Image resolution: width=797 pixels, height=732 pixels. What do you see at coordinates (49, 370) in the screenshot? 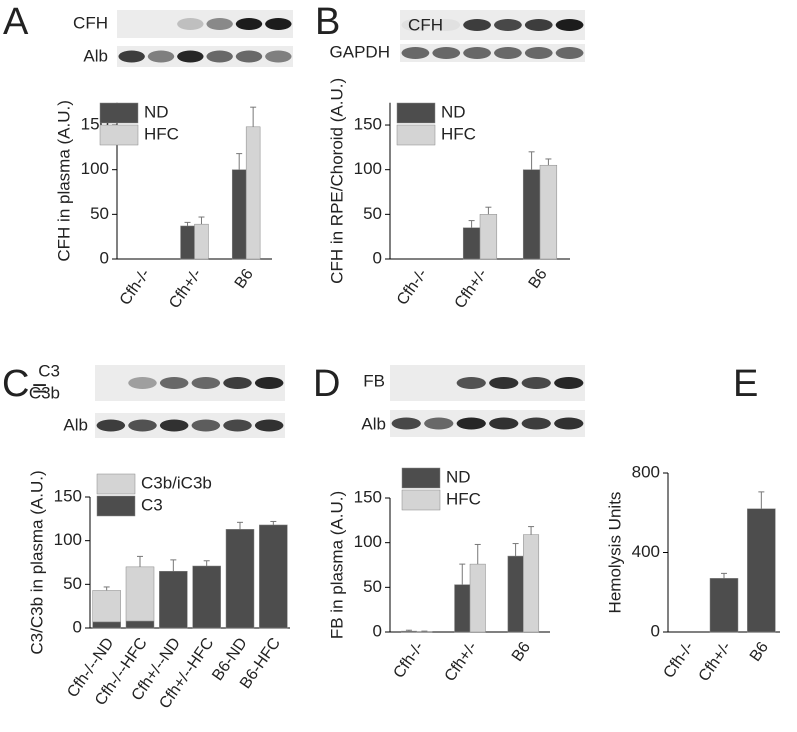
I see `blot-label: C3` at bounding box center [49, 370].